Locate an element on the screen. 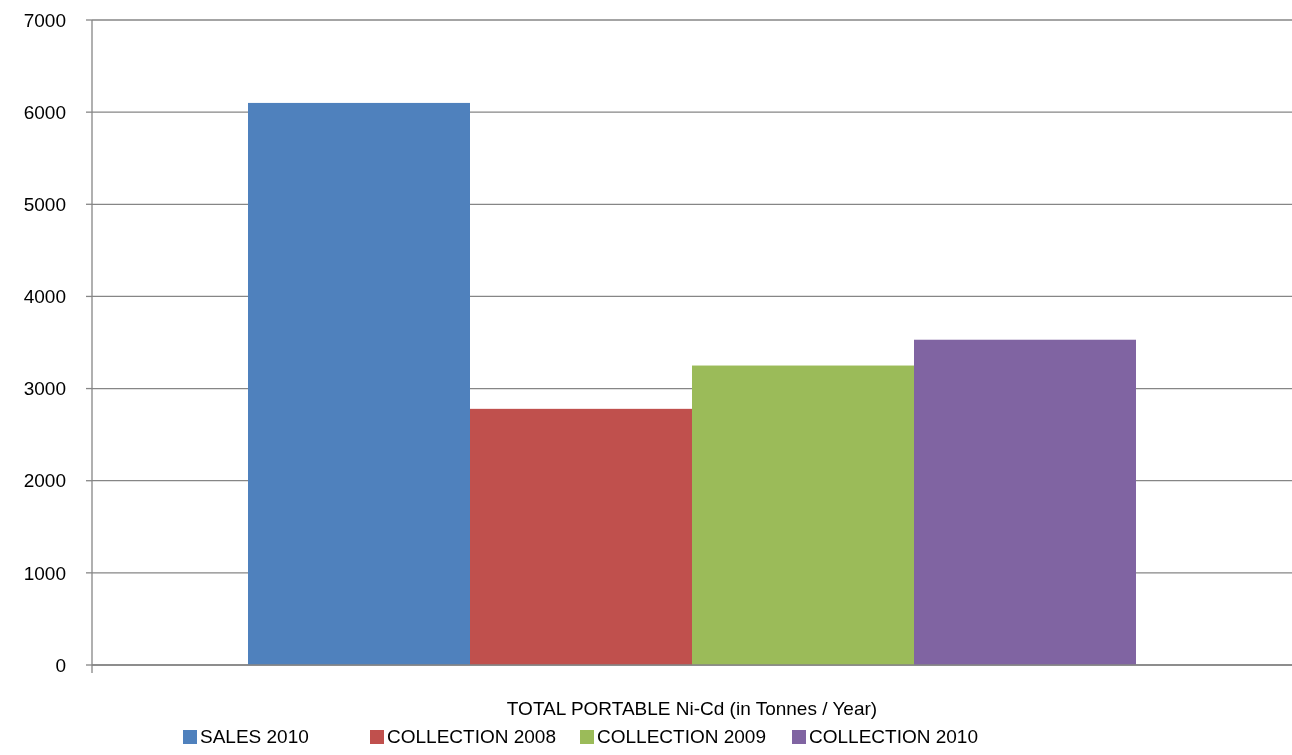  legend-label: COLLECTION 2008 is located at coordinates (471, 736).